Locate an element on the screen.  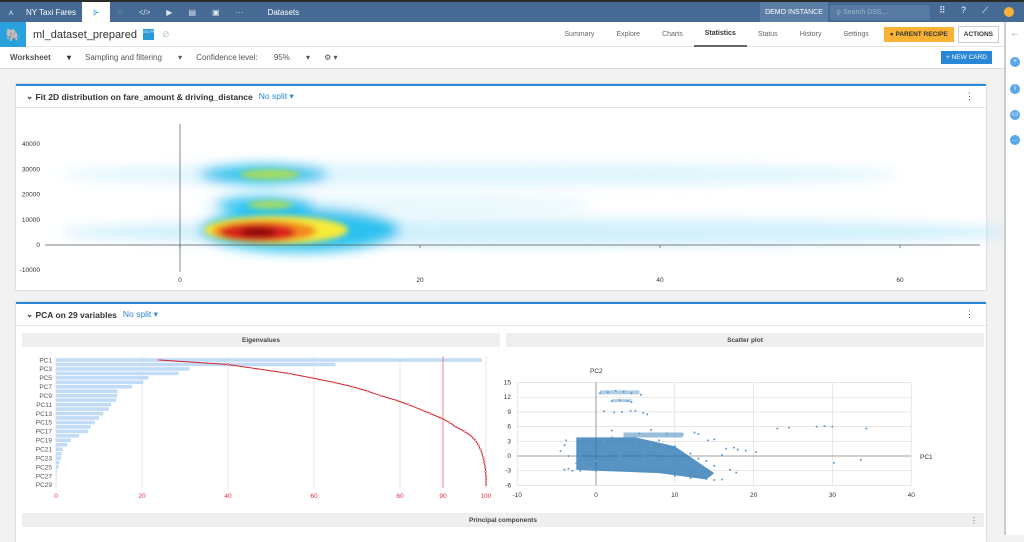
back-arrow-icon: ← is located at coordinates (1015, 33).